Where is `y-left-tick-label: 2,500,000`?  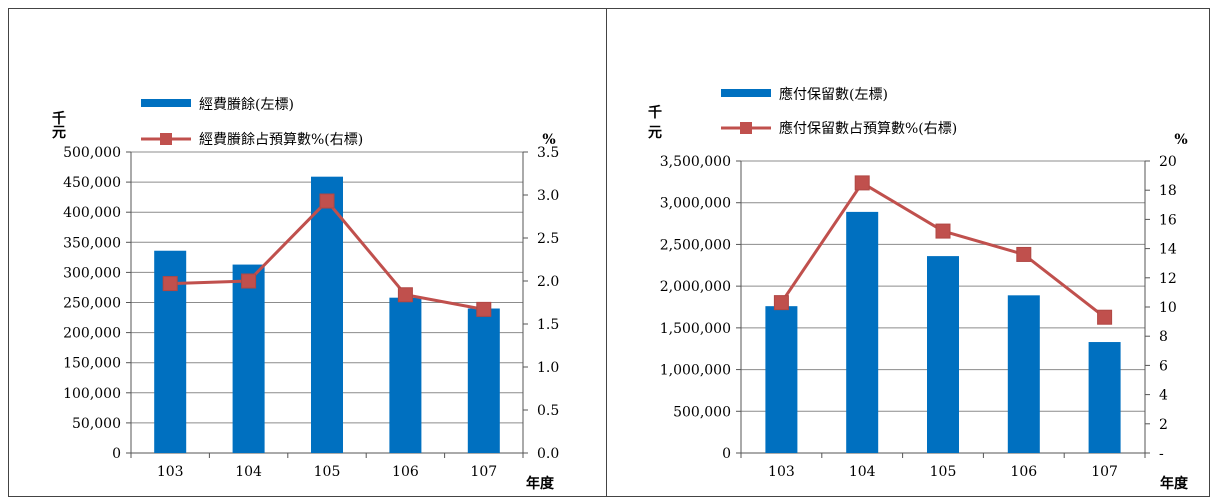 y-left-tick-label: 2,500,000 is located at coordinates (695, 245).